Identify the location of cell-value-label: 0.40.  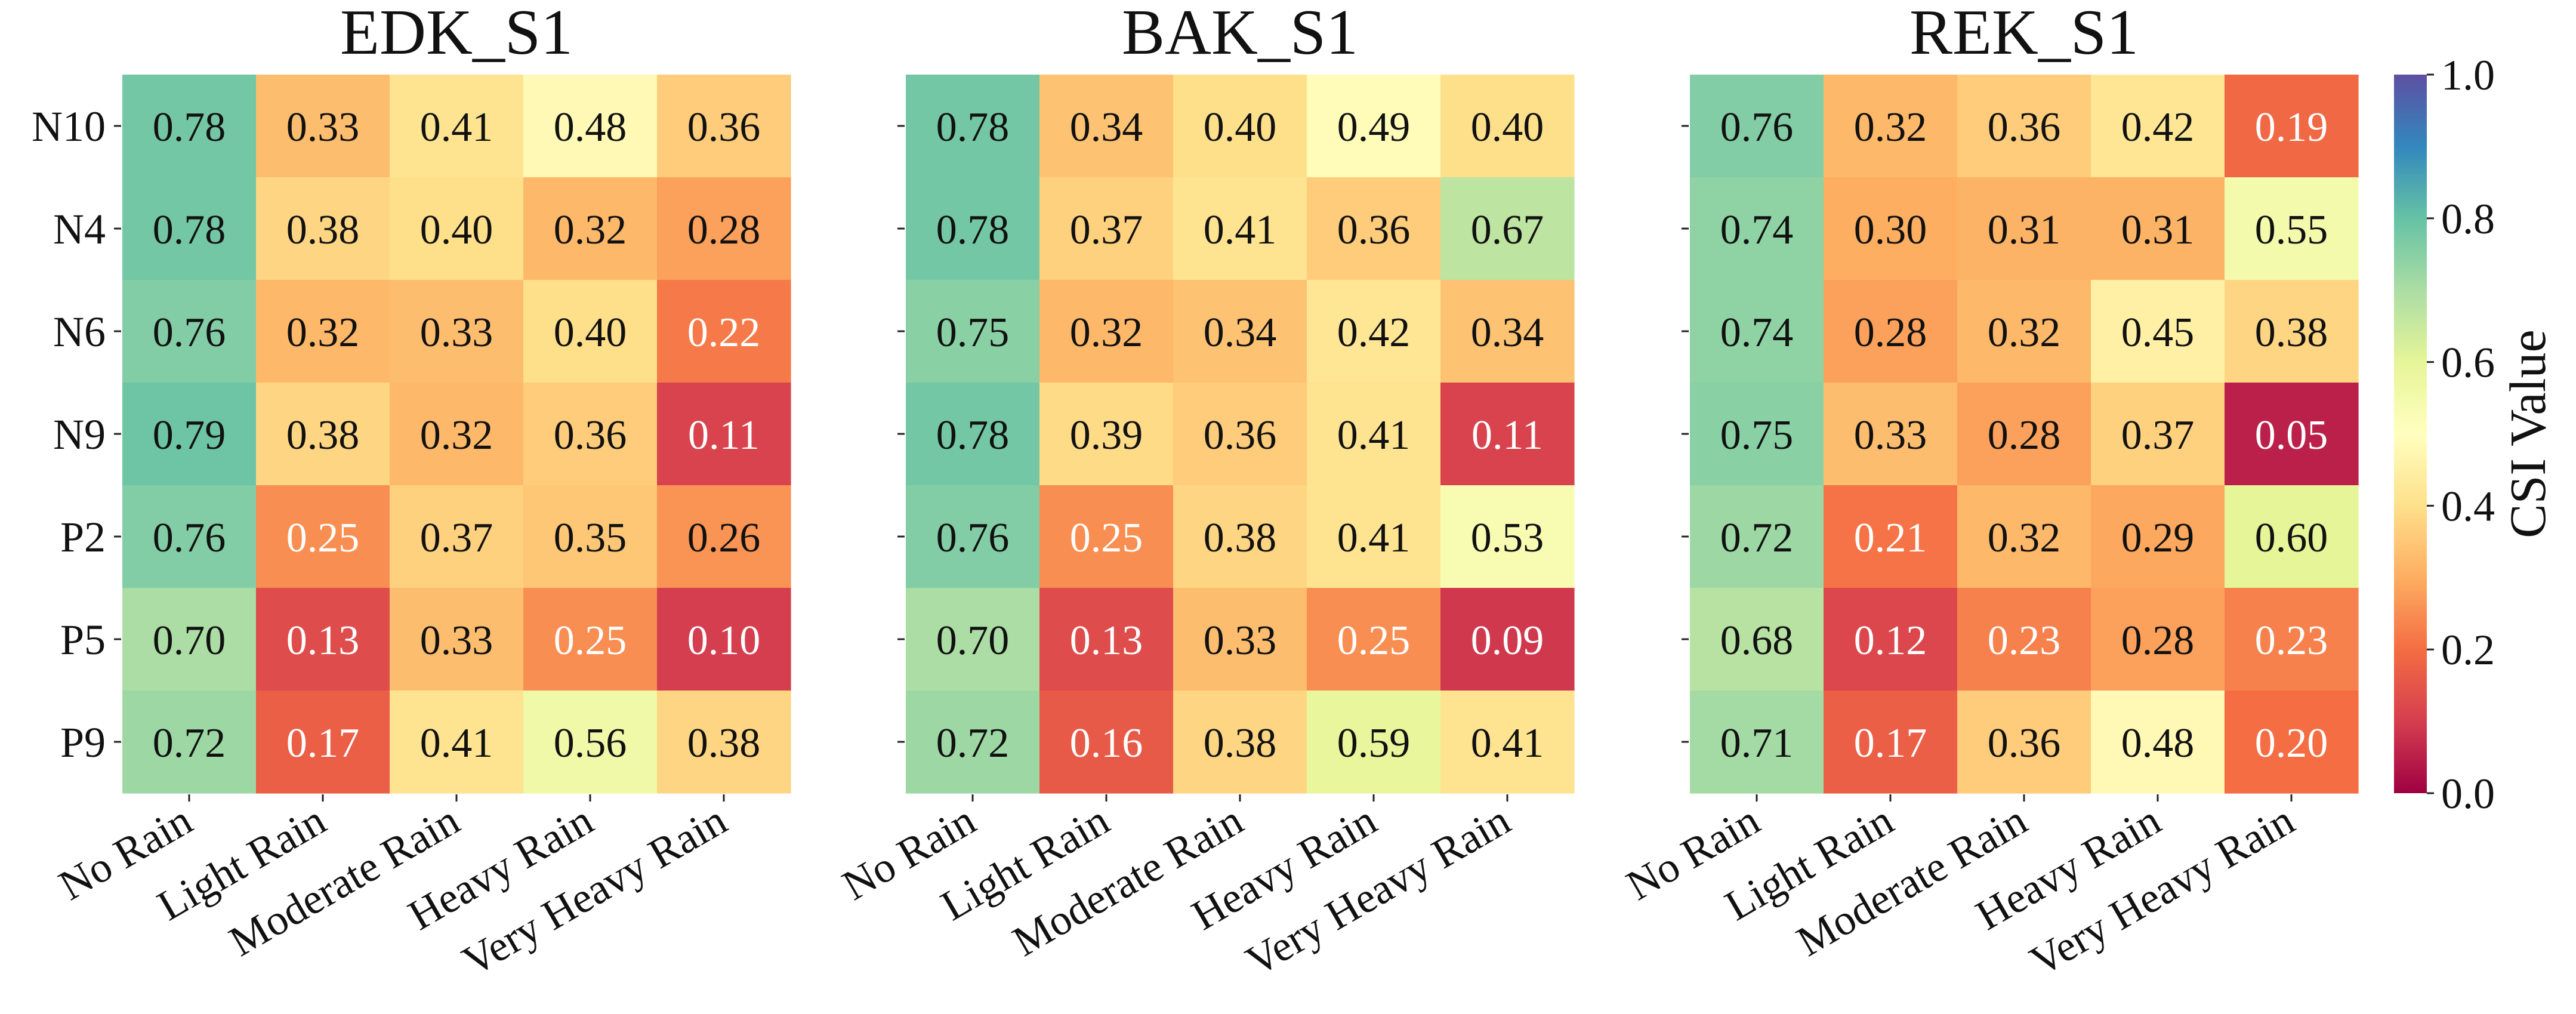
(1507, 127).